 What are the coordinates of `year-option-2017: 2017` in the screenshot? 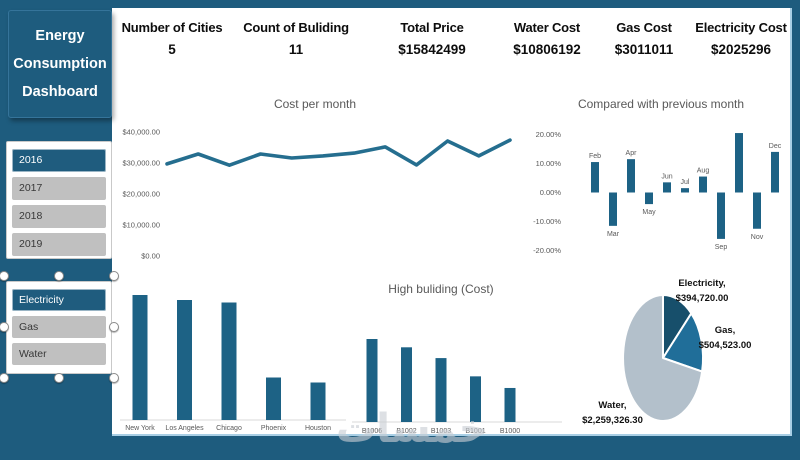 It's located at (59, 188).